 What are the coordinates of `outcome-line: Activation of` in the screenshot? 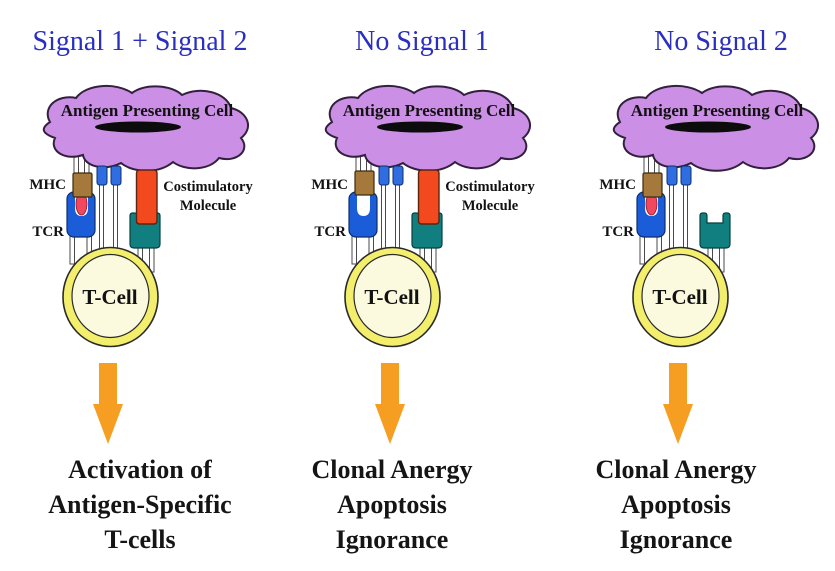 It's located at (140, 469).